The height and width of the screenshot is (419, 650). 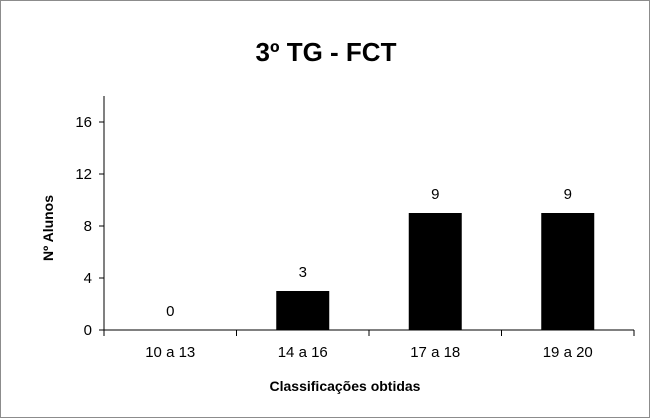 I want to click on x-tick-label: 19 a 20, so click(x=568, y=352).